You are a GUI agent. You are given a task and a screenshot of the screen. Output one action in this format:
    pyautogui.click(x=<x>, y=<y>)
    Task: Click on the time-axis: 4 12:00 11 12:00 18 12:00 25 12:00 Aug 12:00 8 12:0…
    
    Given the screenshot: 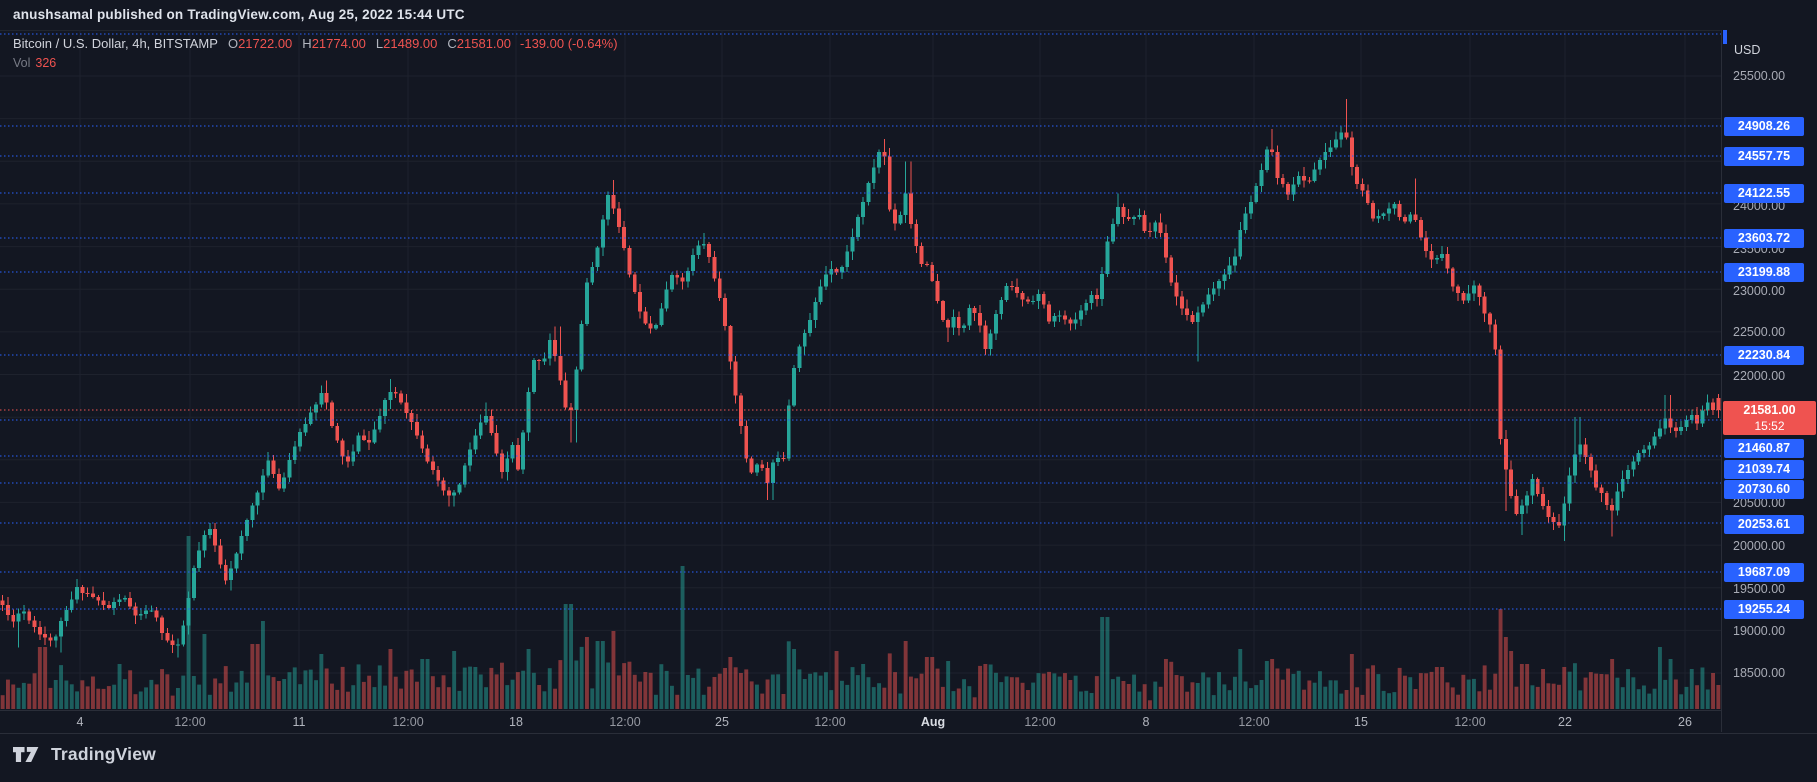 What is the action you would take?
    pyautogui.click(x=908, y=722)
    